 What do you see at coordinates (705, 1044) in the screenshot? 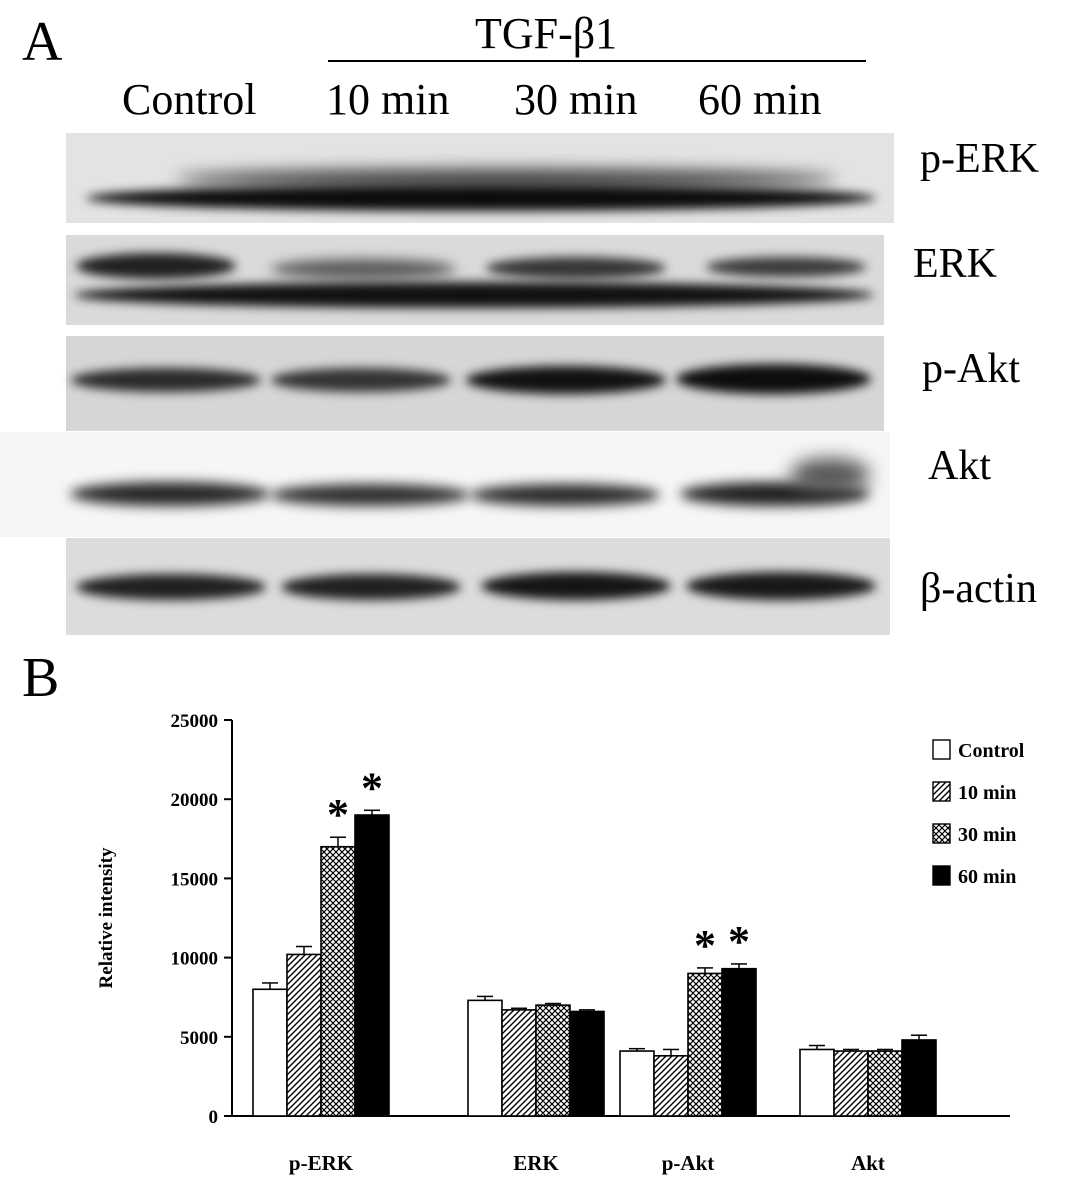
I see `bar-p-akt-30-min` at bounding box center [705, 1044].